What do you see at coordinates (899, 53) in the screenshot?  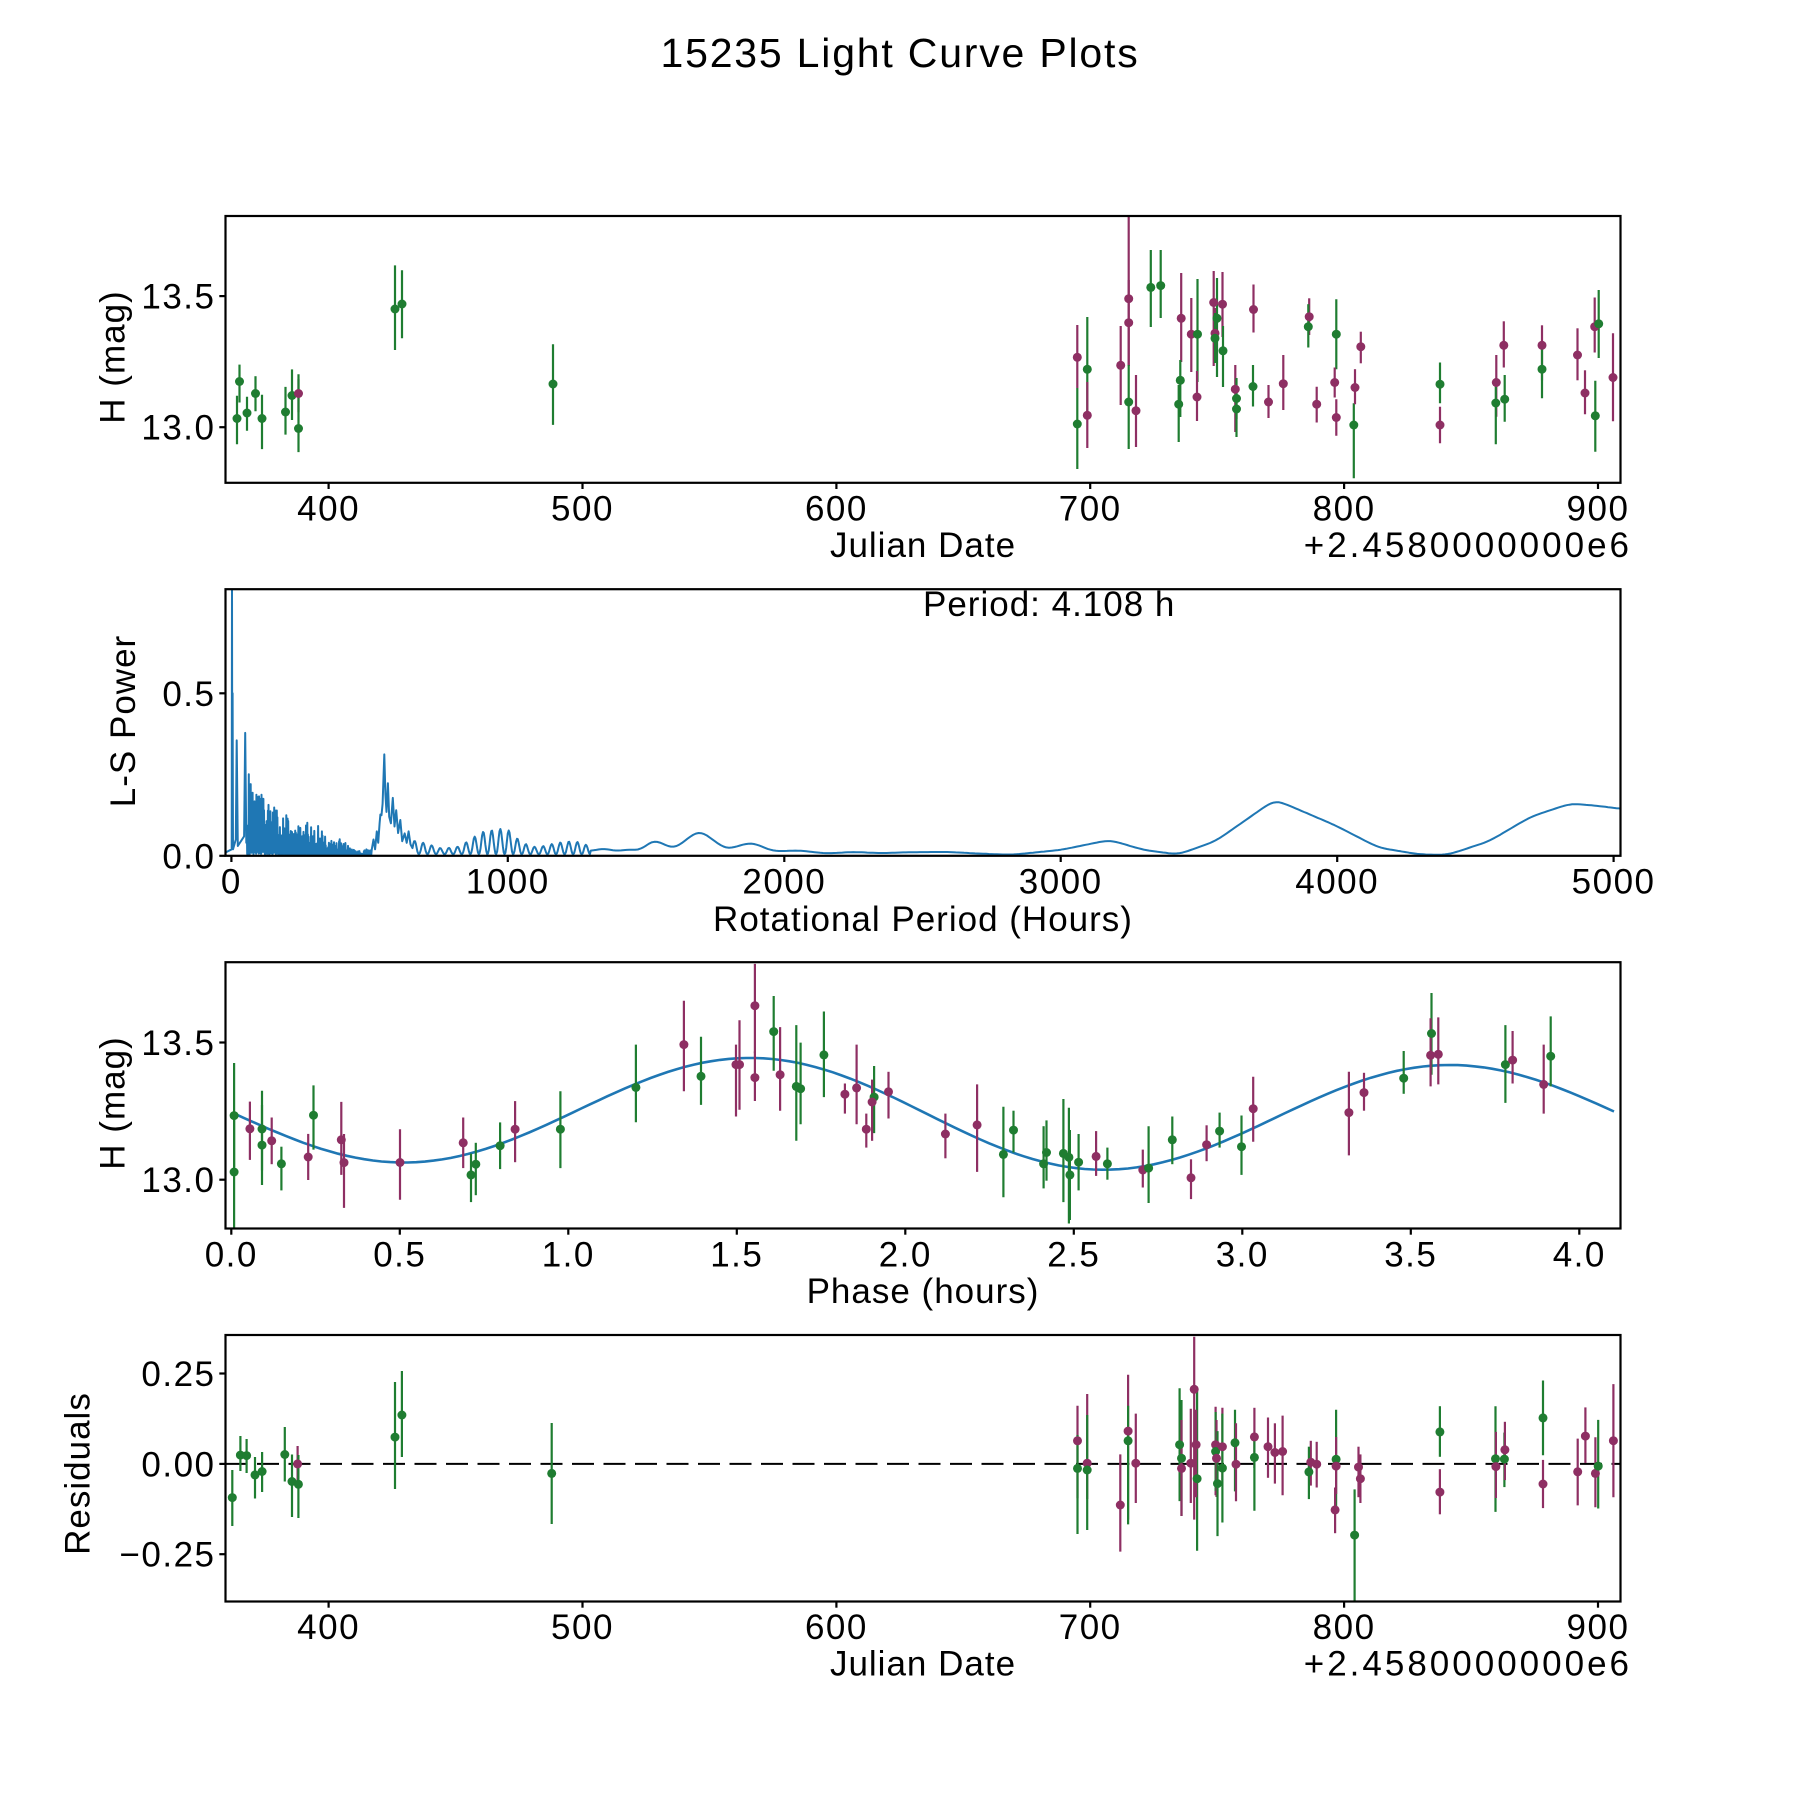 I see `svg-text: 15235 Light Curve Plots` at bounding box center [899, 53].